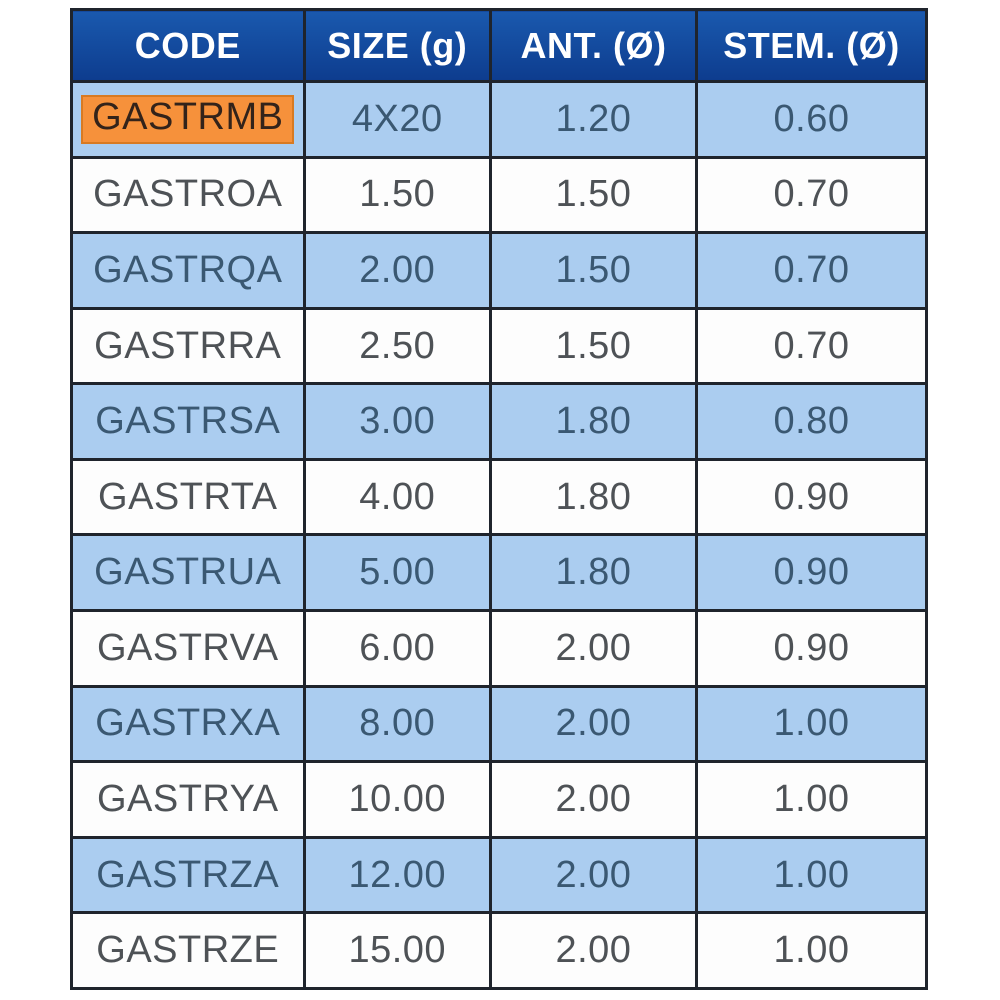 The width and height of the screenshot is (1000, 1000). I want to click on size-cell: 2.50, so click(397, 346).